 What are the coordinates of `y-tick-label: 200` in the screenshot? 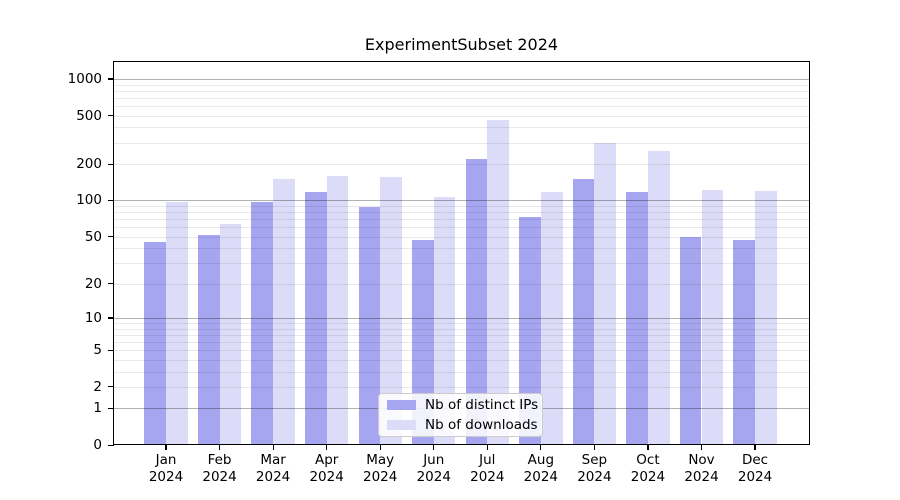 It's located at (89, 164).